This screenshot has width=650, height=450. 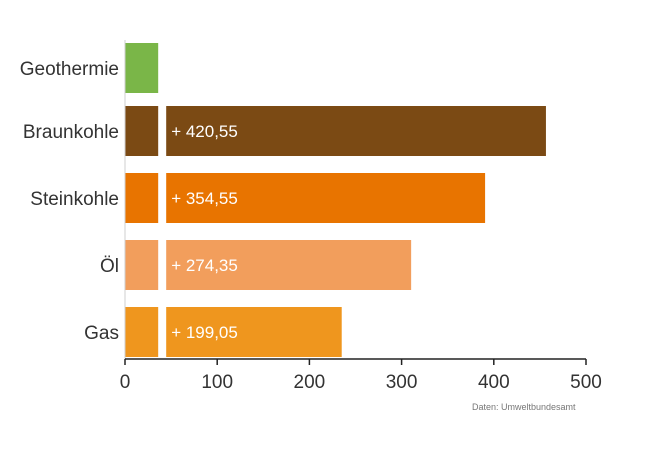 What do you see at coordinates (142, 131) in the screenshot?
I see `bar-base-braunkohle` at bounding box center [142, 131].